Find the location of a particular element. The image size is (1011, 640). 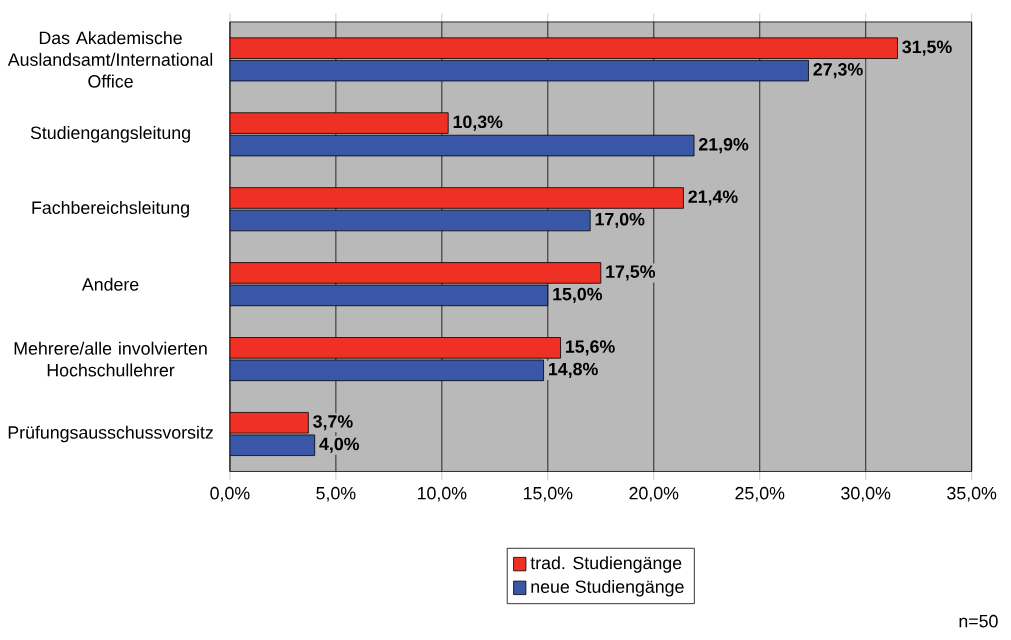

data-label: 21,9% is located at coordinates (724, 145).